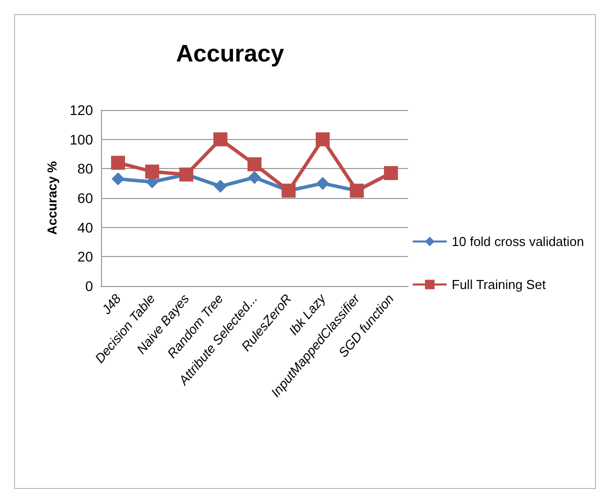 Image resolution: width=601 pixels, height=493 pixels. What do you see at coordinates (82, 139) in the screenshot?
I see `y-tick-label: 100` at bounding box center [82, 139].